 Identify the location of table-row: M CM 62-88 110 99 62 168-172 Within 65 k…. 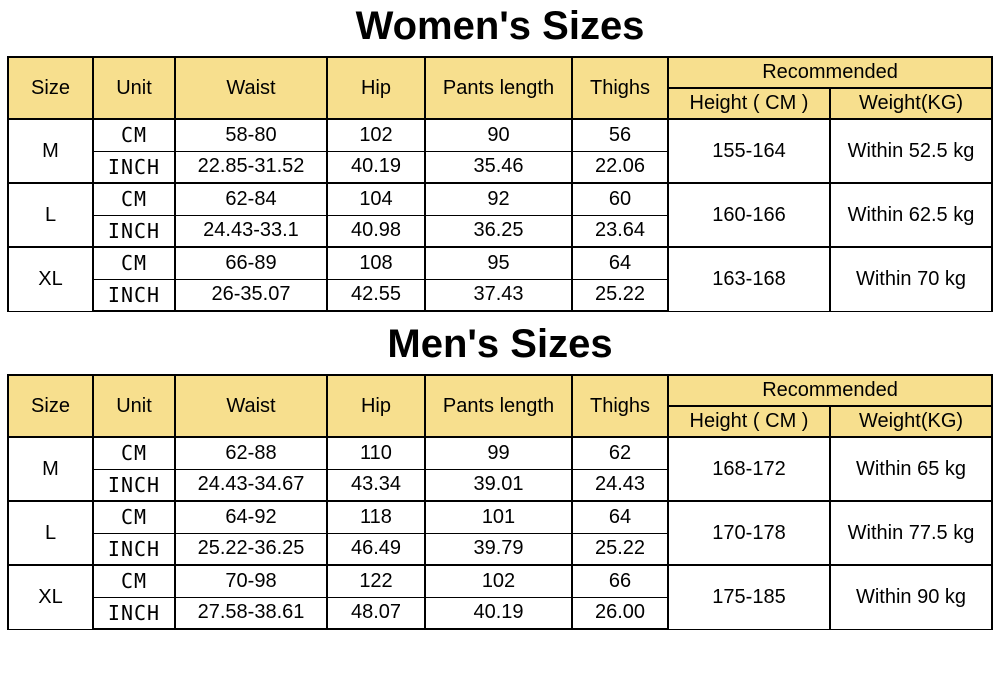
(500, 469).